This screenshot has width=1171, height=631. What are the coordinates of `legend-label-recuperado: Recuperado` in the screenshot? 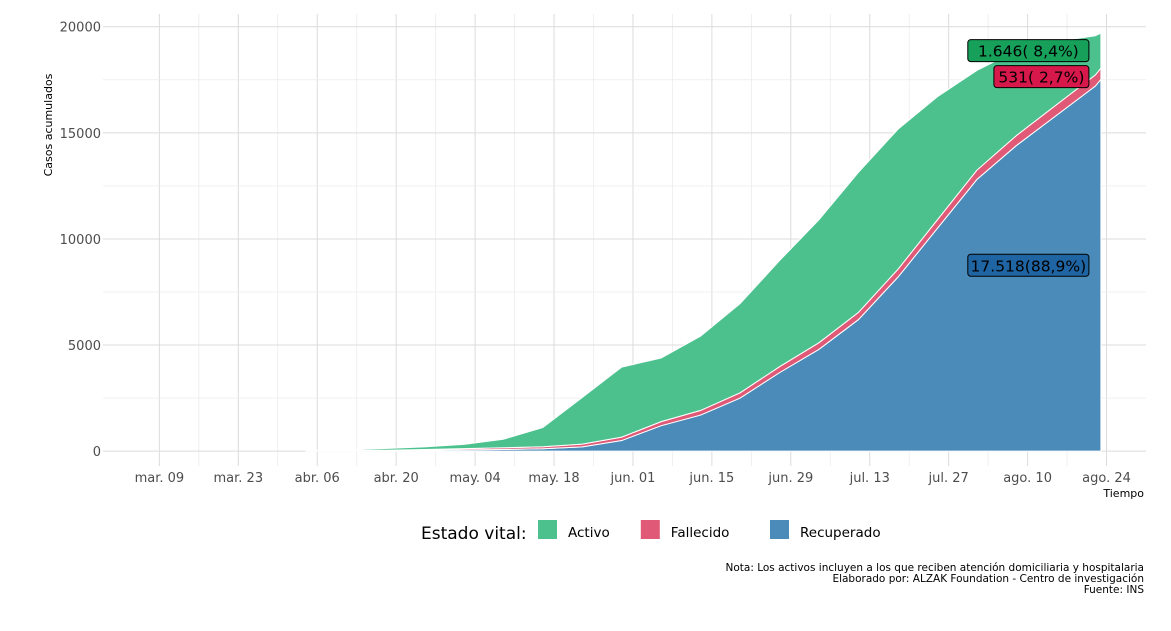 It's located at (840, 533).